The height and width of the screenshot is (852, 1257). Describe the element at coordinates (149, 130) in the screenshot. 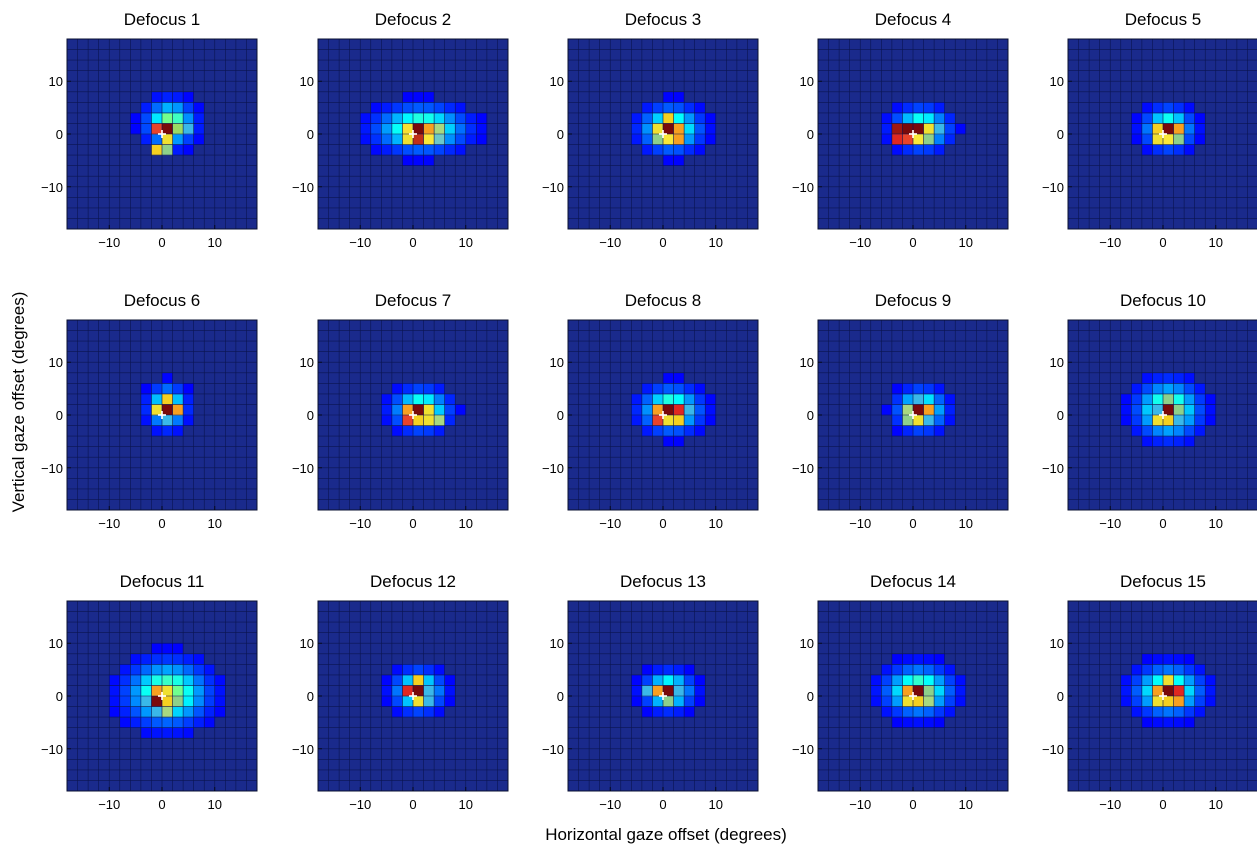

I see `heatmap-panel: Defocus 1 −10 0 10 −10 0 10` at that location.